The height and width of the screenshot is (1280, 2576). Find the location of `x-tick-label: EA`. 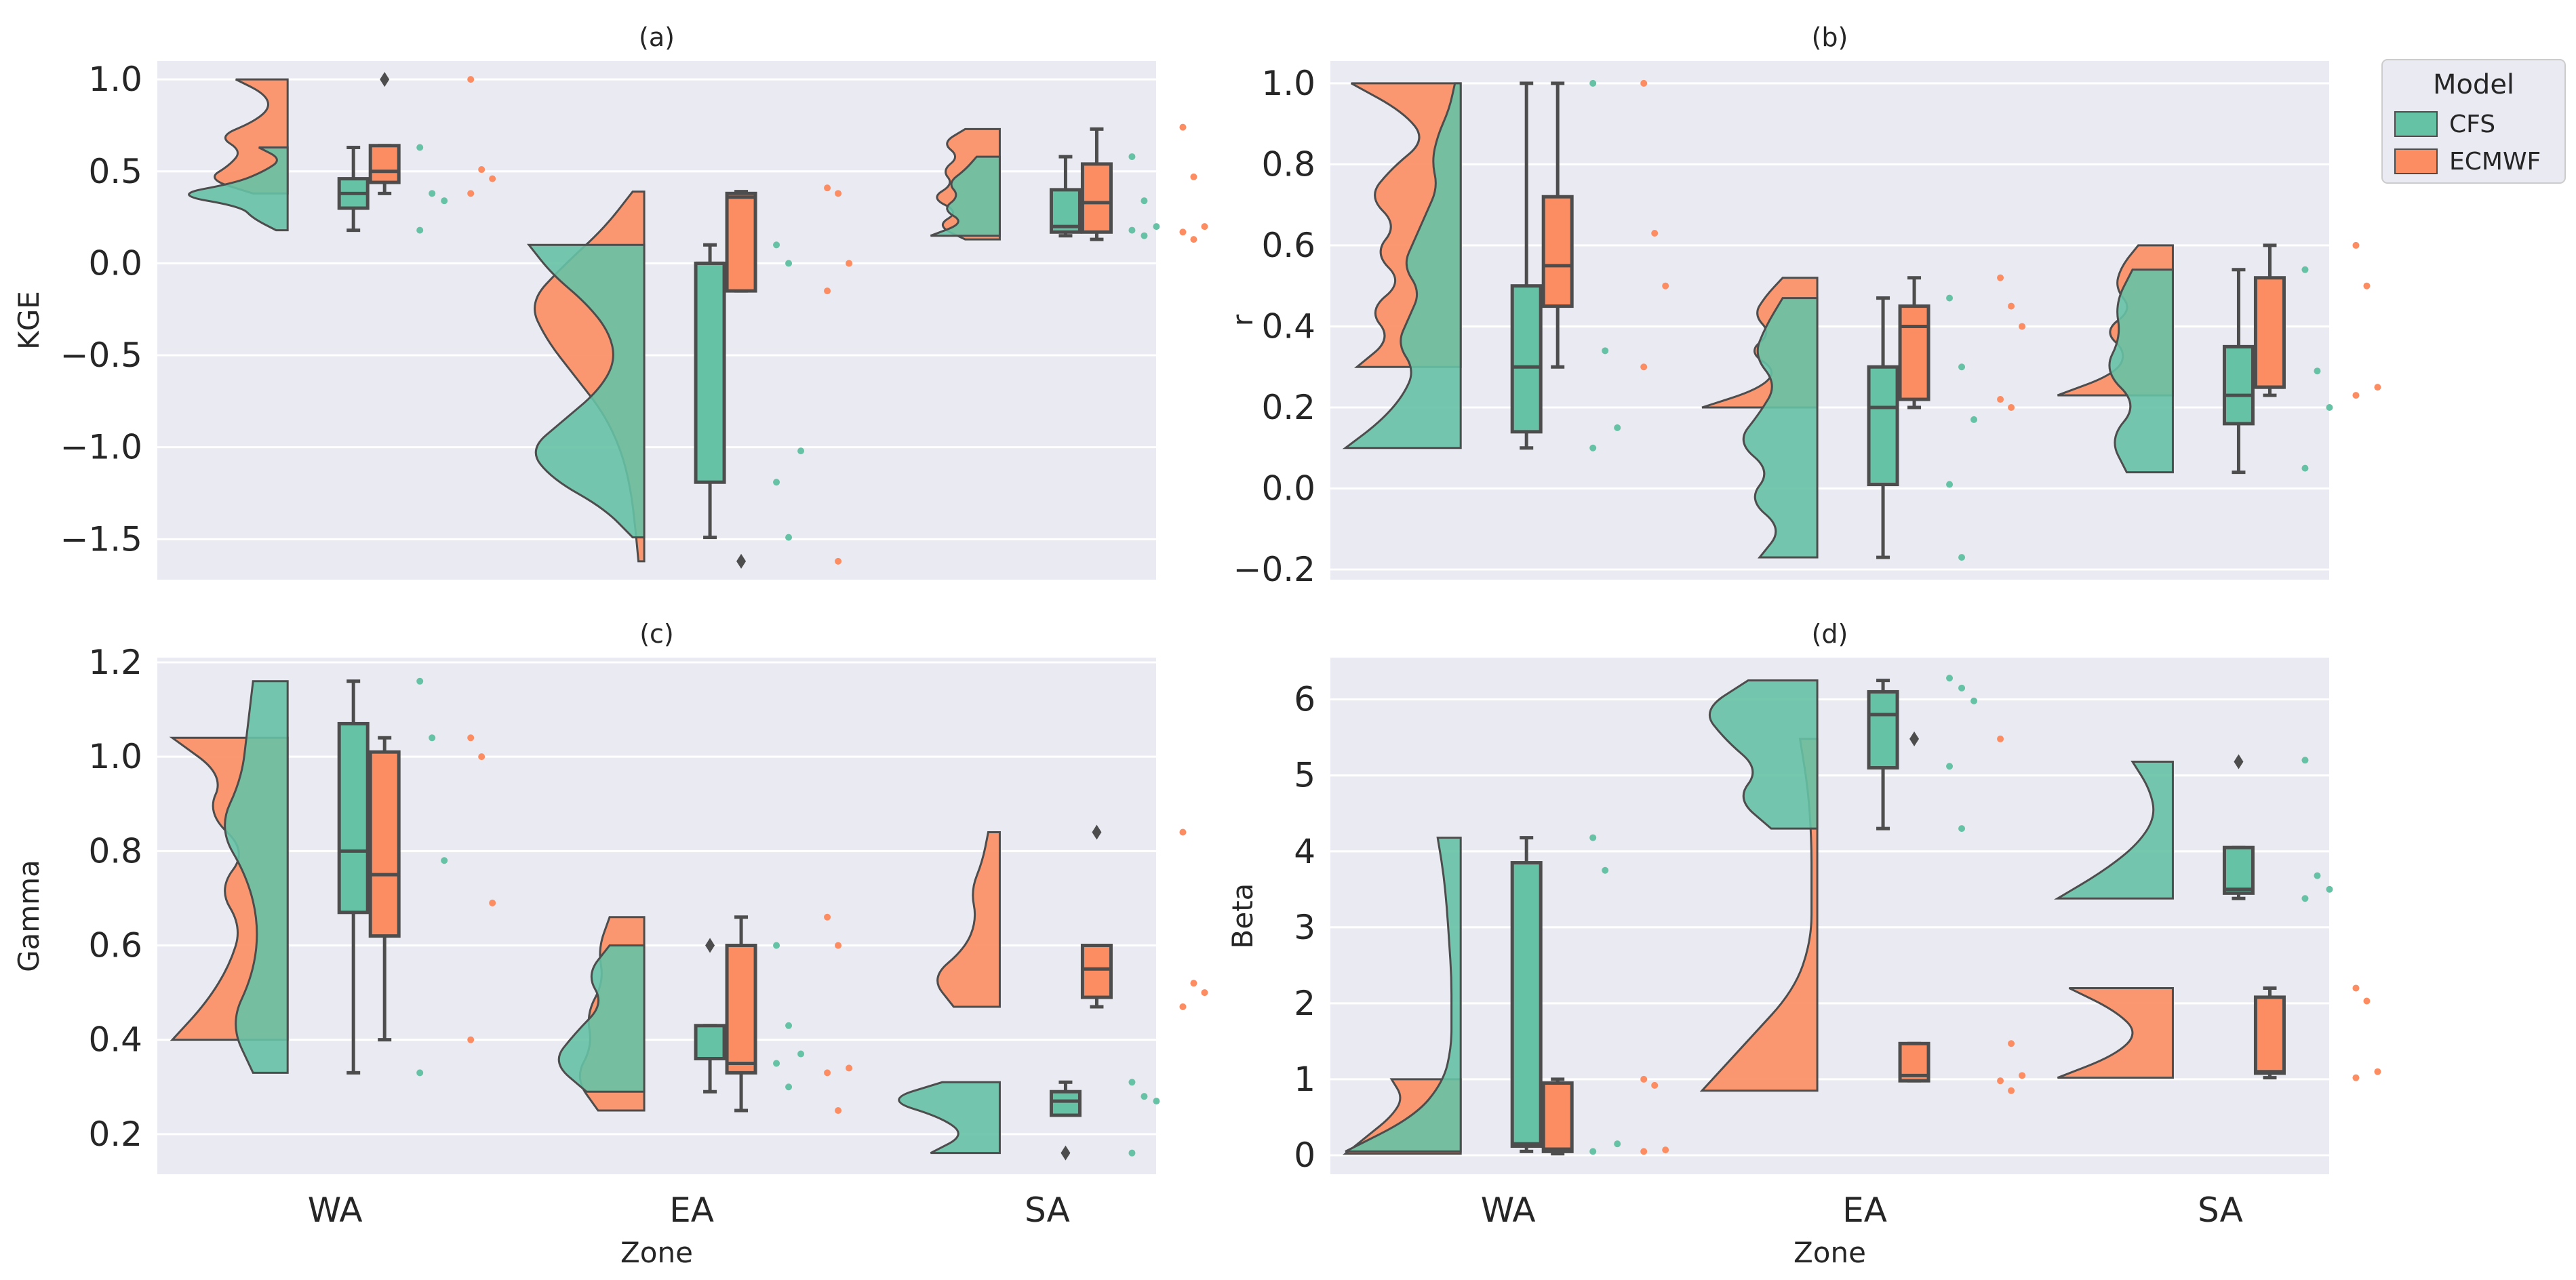

x-tick-label: EA is located at coordinates (1864, 1210).